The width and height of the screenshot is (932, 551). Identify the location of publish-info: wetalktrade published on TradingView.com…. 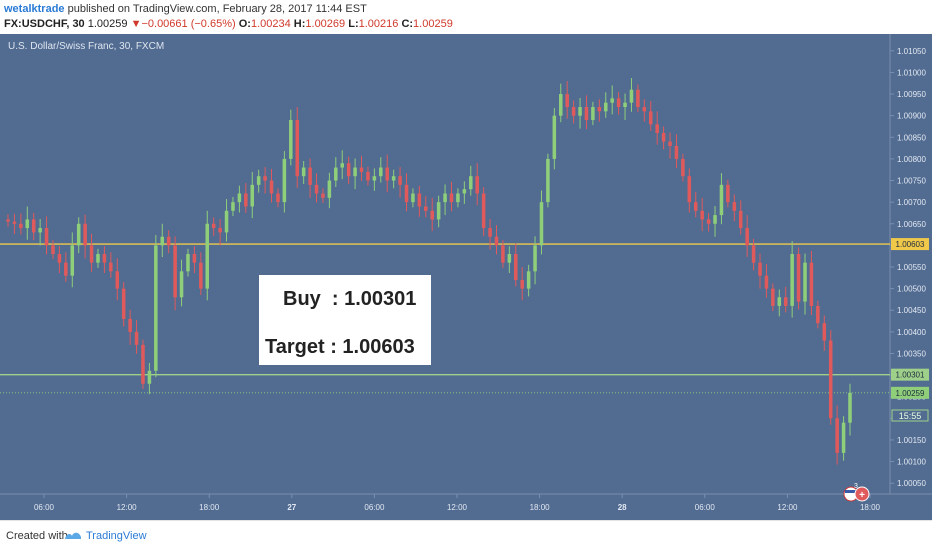
(185, 9).